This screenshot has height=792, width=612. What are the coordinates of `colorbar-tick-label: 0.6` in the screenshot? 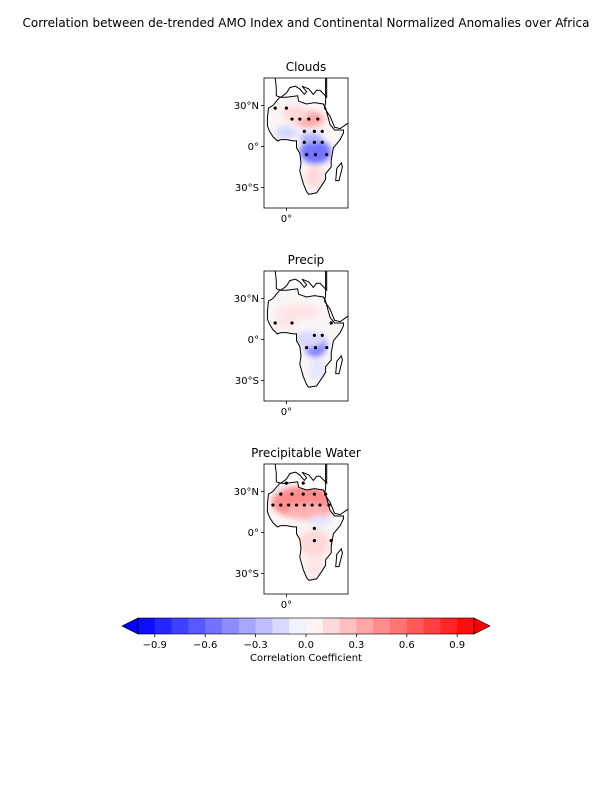 It's located at (407, 645).